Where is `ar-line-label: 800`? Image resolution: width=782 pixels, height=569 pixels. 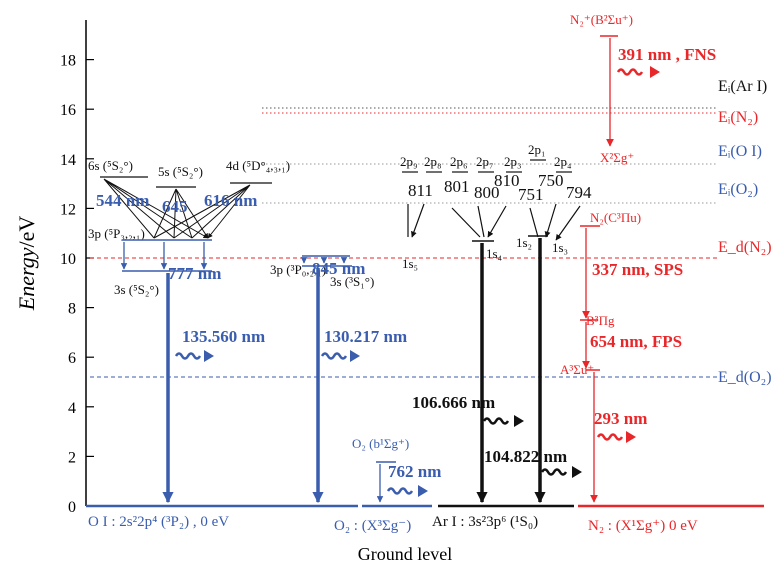
ar-line-label: 800 is located at coordinates (487, 192).